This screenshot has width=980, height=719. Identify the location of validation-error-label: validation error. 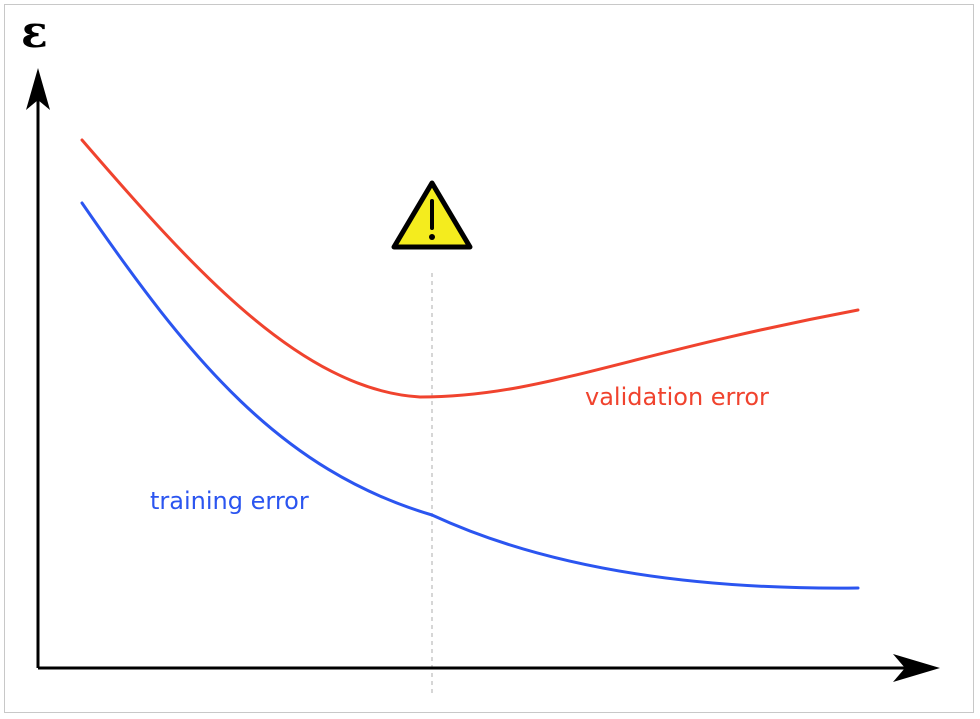
(677, 397).